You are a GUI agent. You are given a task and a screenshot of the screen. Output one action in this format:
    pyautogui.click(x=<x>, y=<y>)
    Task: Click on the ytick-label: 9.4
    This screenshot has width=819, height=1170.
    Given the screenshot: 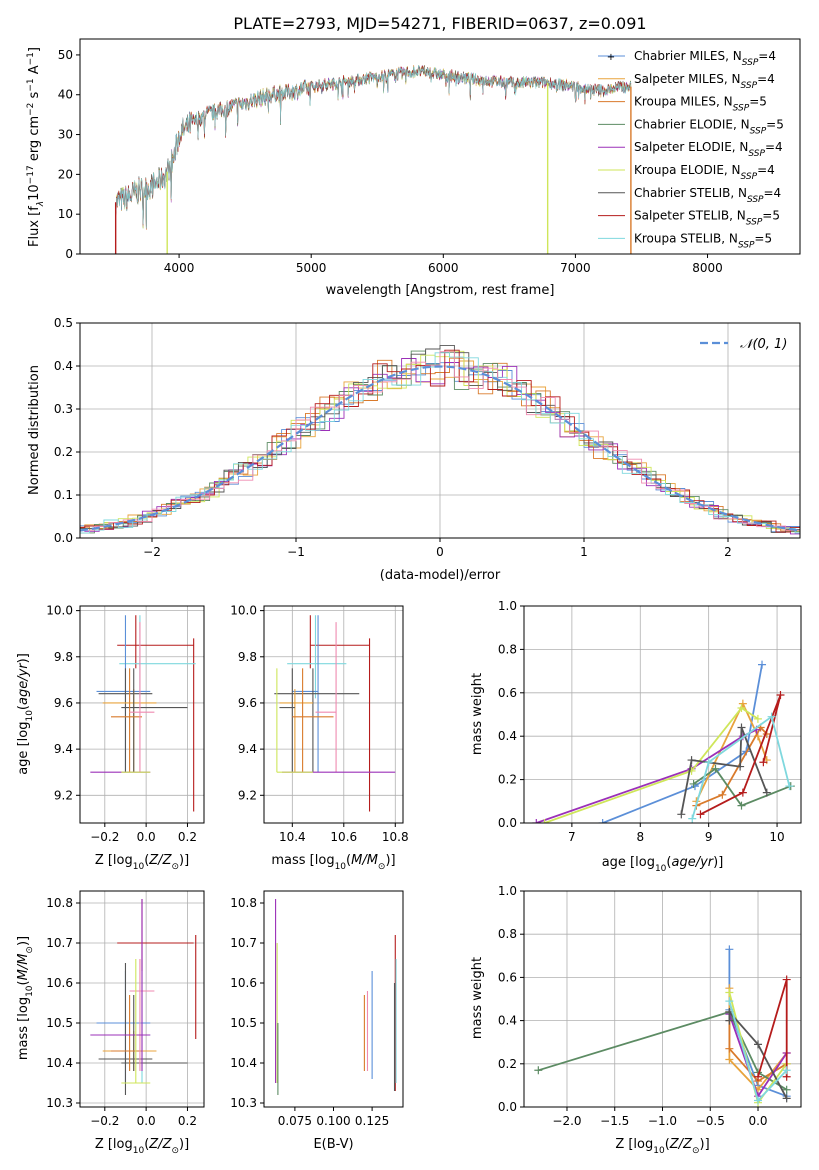 What is the action you would take?
    pyautogui.click(x=247, y=749)
    